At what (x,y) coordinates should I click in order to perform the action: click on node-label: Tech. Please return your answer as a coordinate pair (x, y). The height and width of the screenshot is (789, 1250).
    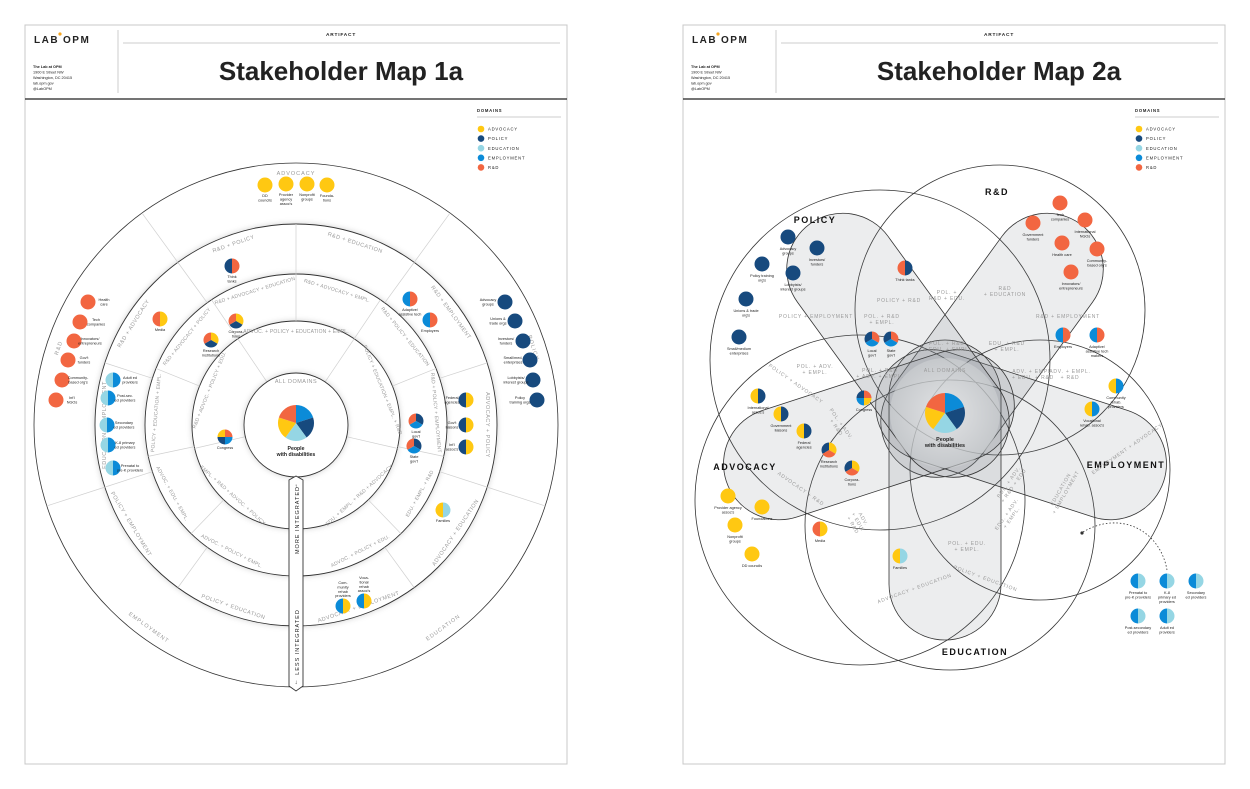
    Looking at the image, I should click on (1060, 215).